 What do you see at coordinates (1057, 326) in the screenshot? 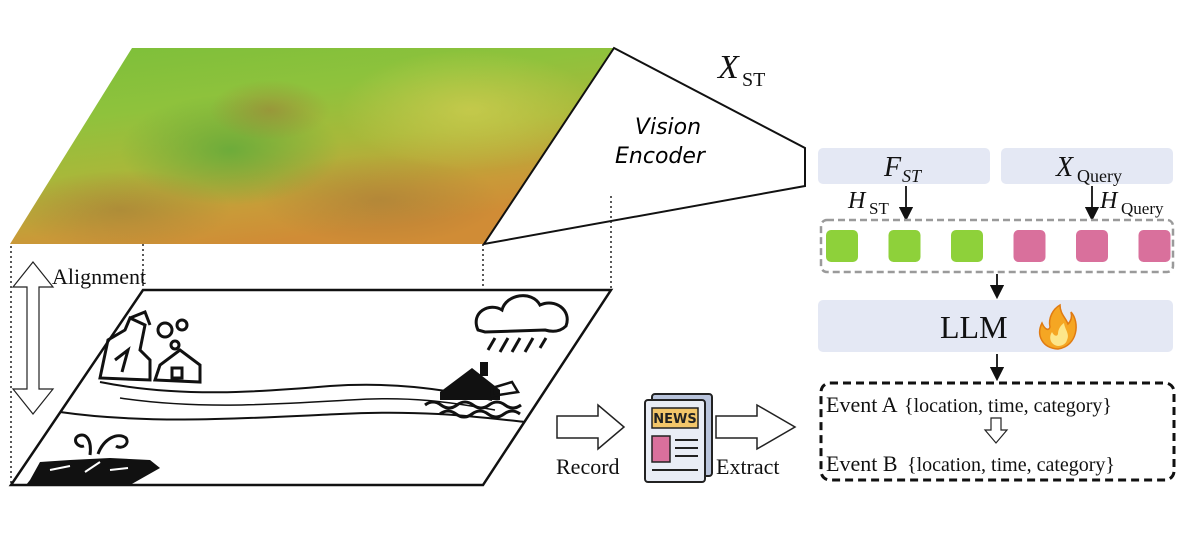
I see `flame-icon` at bounding box center [1057, 326].